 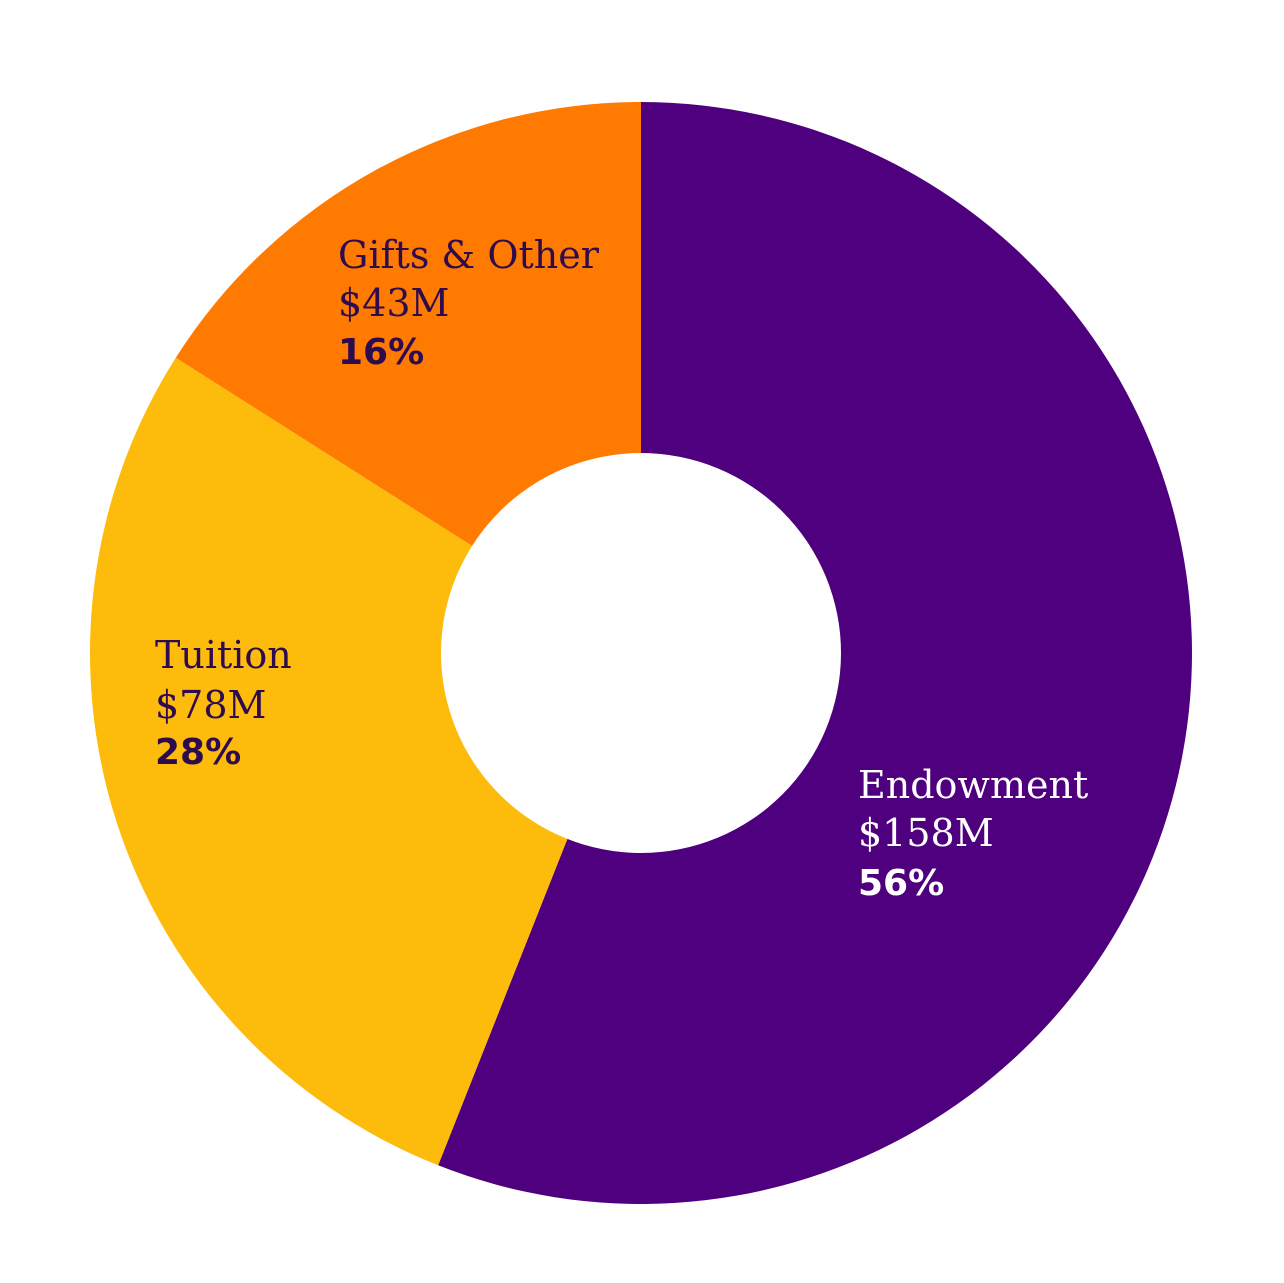 I want to click on label-endowment: Endowment $158M 56%, so click(x=973, y=833).